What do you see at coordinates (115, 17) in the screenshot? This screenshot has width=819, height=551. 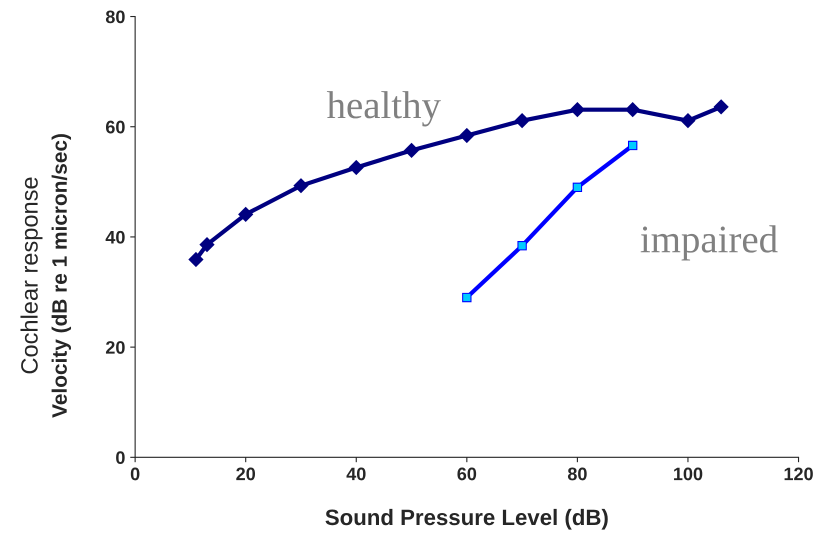 I see `y-tick-label: 80` at bounding box center [115, 17].